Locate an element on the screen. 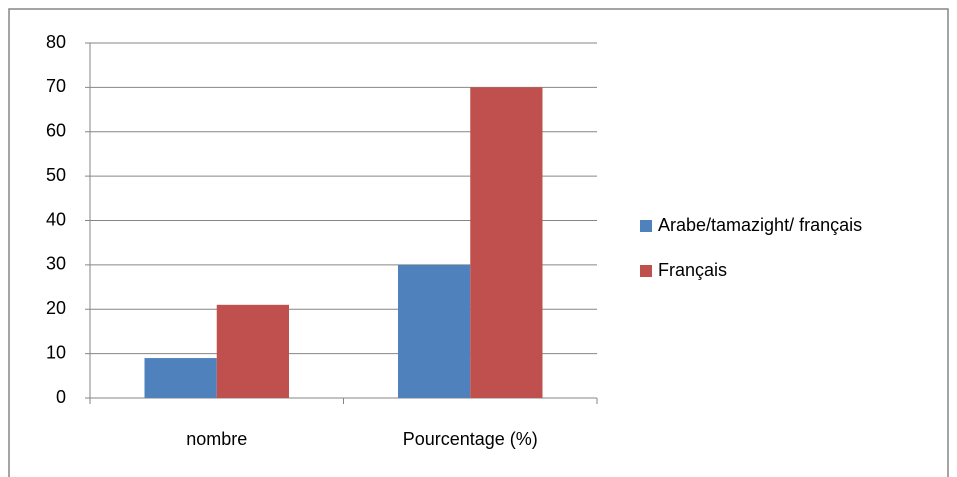 The width and height of the screenshot is (957, 477). y-tick-label: 10 is located at coordinates (56, 352).